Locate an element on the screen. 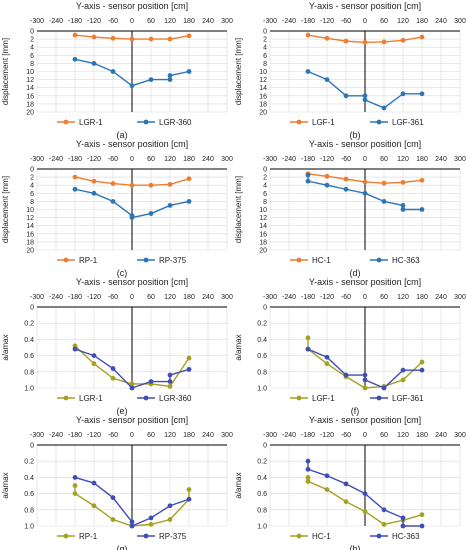 The width and height of the screenshot is (466, 550). y-tick-label: 20 is located at coordinates (30, 251).